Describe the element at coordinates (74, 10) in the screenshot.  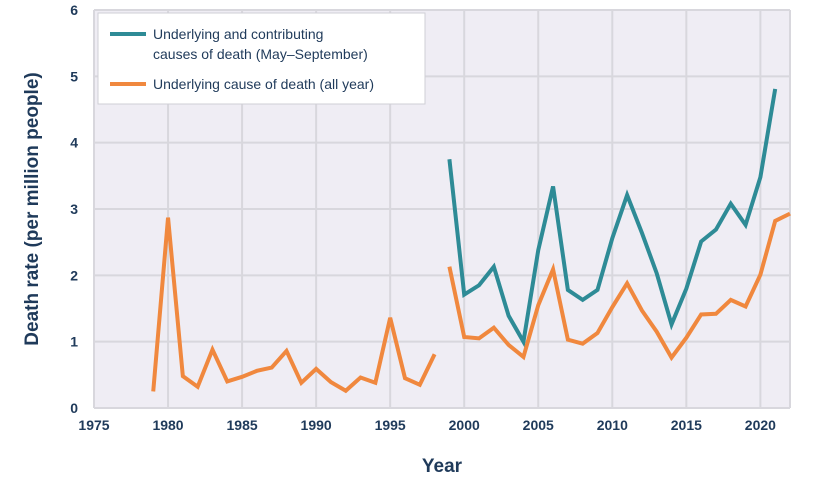
I see `y-tick-label: 6` at that location.